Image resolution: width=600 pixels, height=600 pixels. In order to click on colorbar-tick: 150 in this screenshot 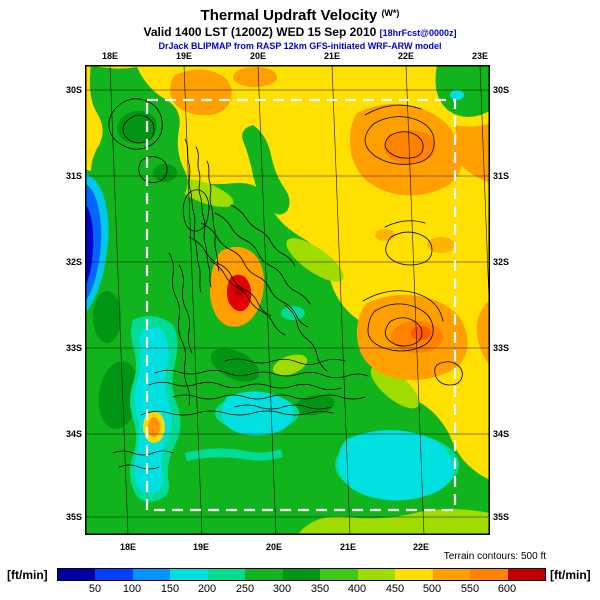, I will do `click(170, 589)`.